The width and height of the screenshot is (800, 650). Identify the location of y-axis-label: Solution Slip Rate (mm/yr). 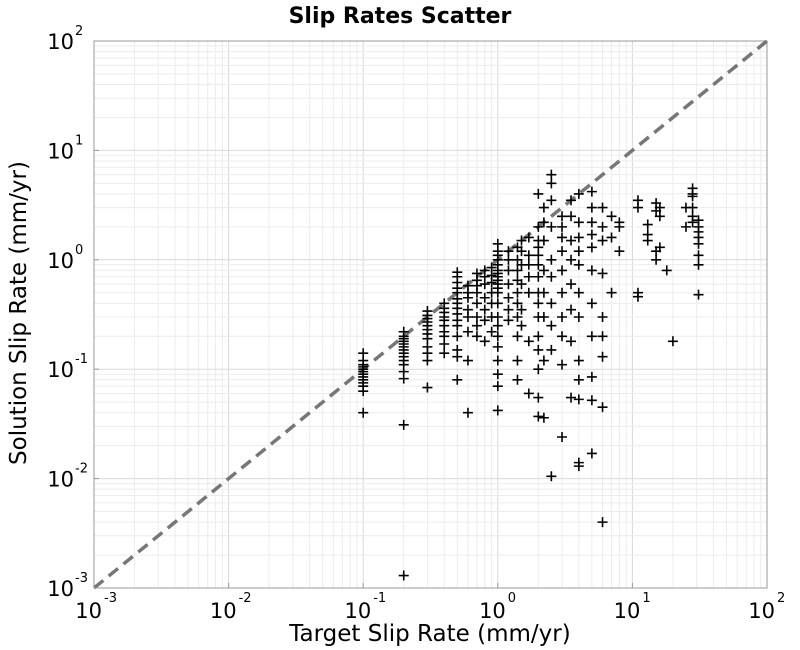
(19, 313).